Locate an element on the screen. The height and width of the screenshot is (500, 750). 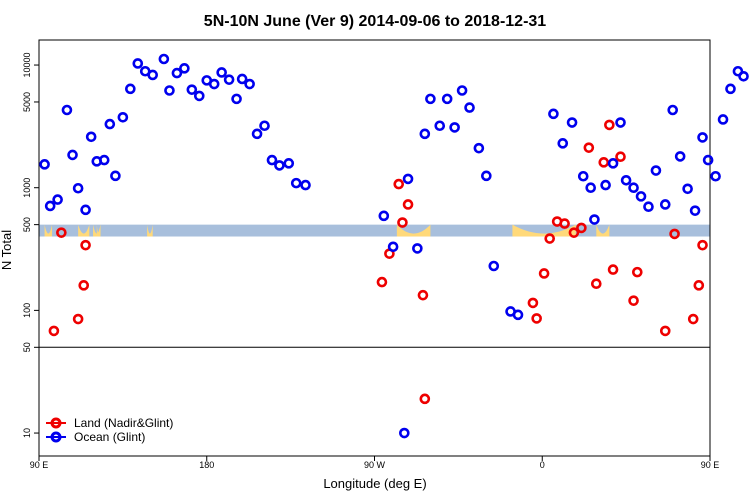
y-tick-label: 500 is located at coordinates (27, 224).